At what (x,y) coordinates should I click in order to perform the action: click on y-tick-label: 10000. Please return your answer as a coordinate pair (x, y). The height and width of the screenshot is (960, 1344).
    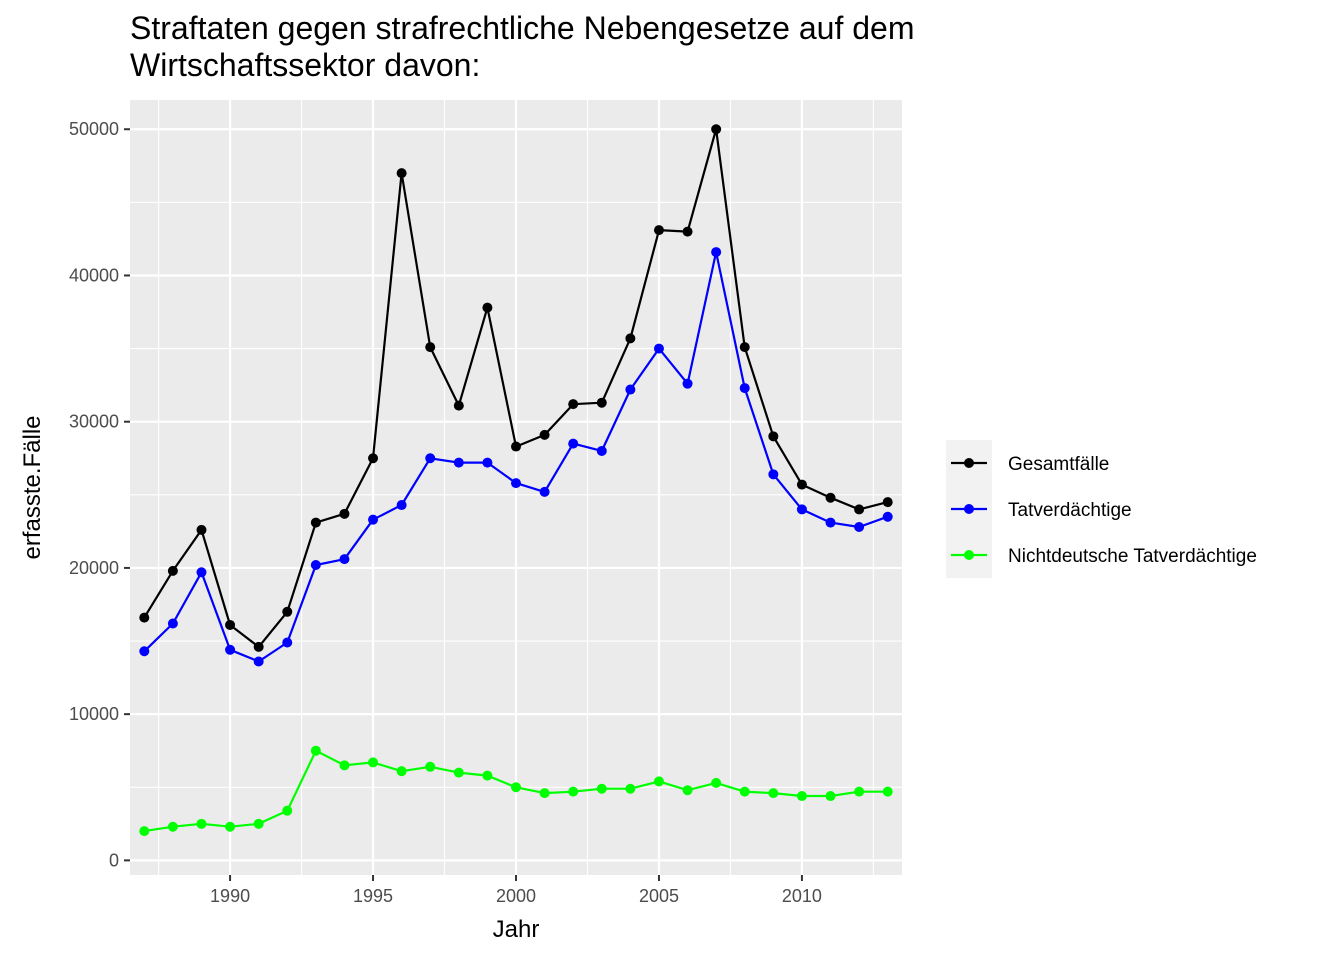
    Looking at the image, I should click on (94, 714).